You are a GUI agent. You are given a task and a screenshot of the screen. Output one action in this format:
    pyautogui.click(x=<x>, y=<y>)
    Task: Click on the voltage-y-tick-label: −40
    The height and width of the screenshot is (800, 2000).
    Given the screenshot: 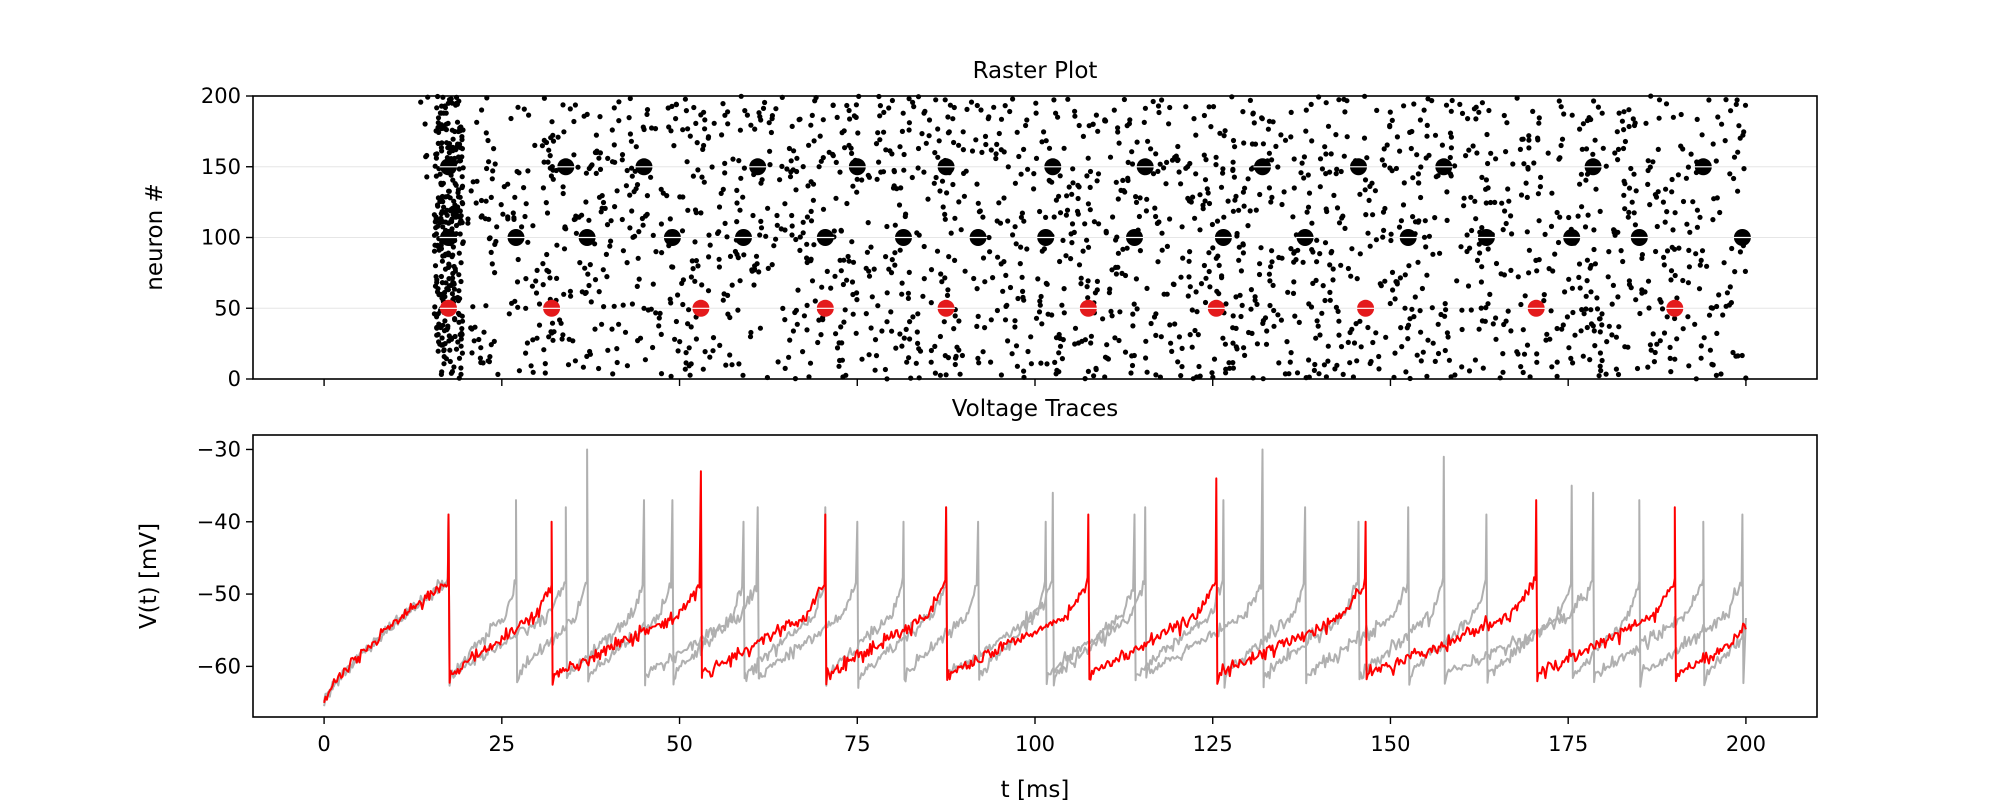 What is the action you would take?
    pyautogui.click(x=219, y=522)
    